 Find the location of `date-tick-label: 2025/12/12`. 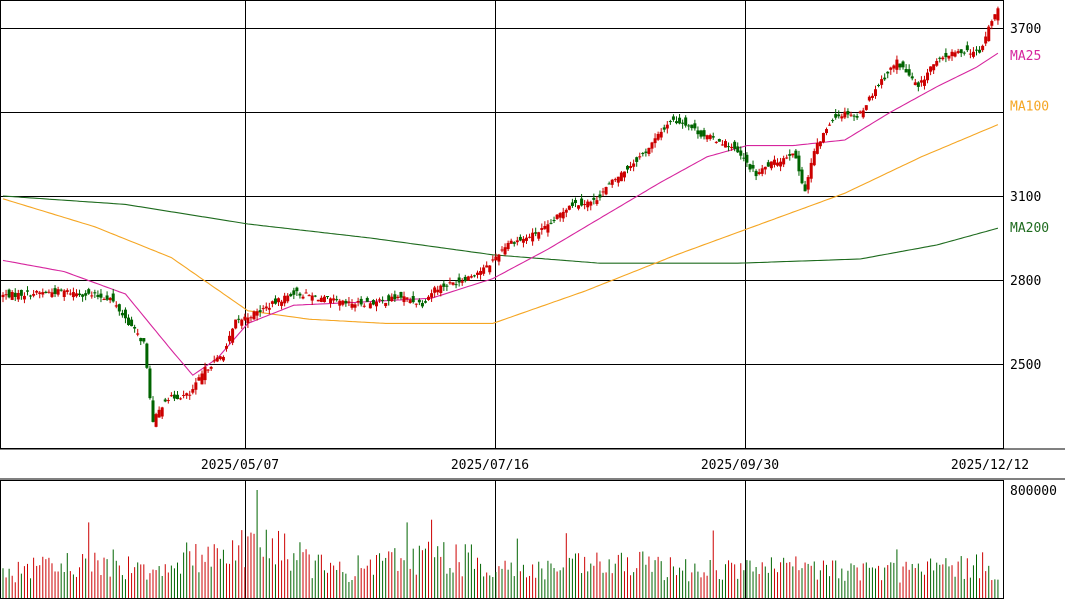

date-tick-label: 2025/12/12 is located at coordinates (990, 465).